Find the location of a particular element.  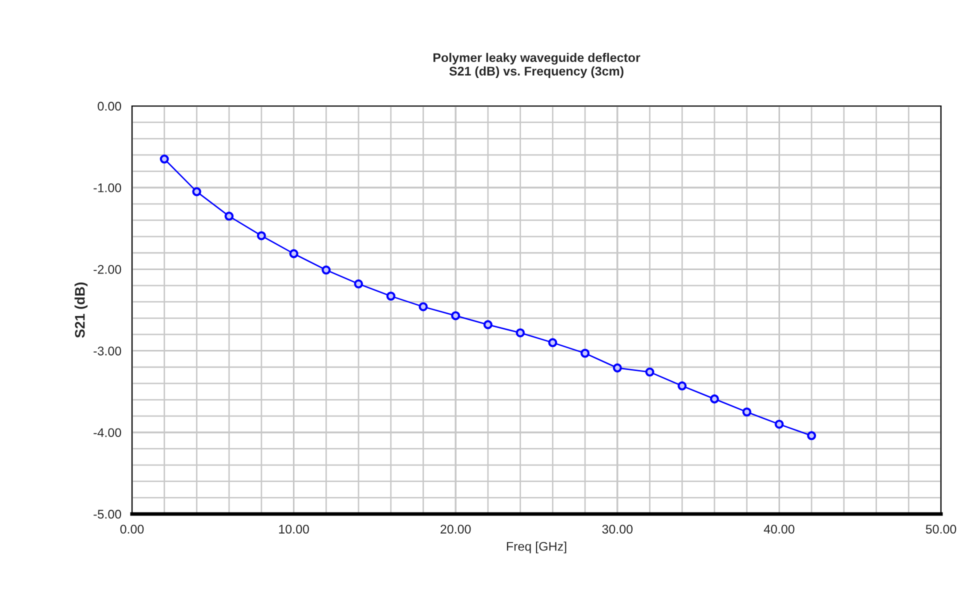

y-tick-label: -3.00 is located at coordinates (108, 351).